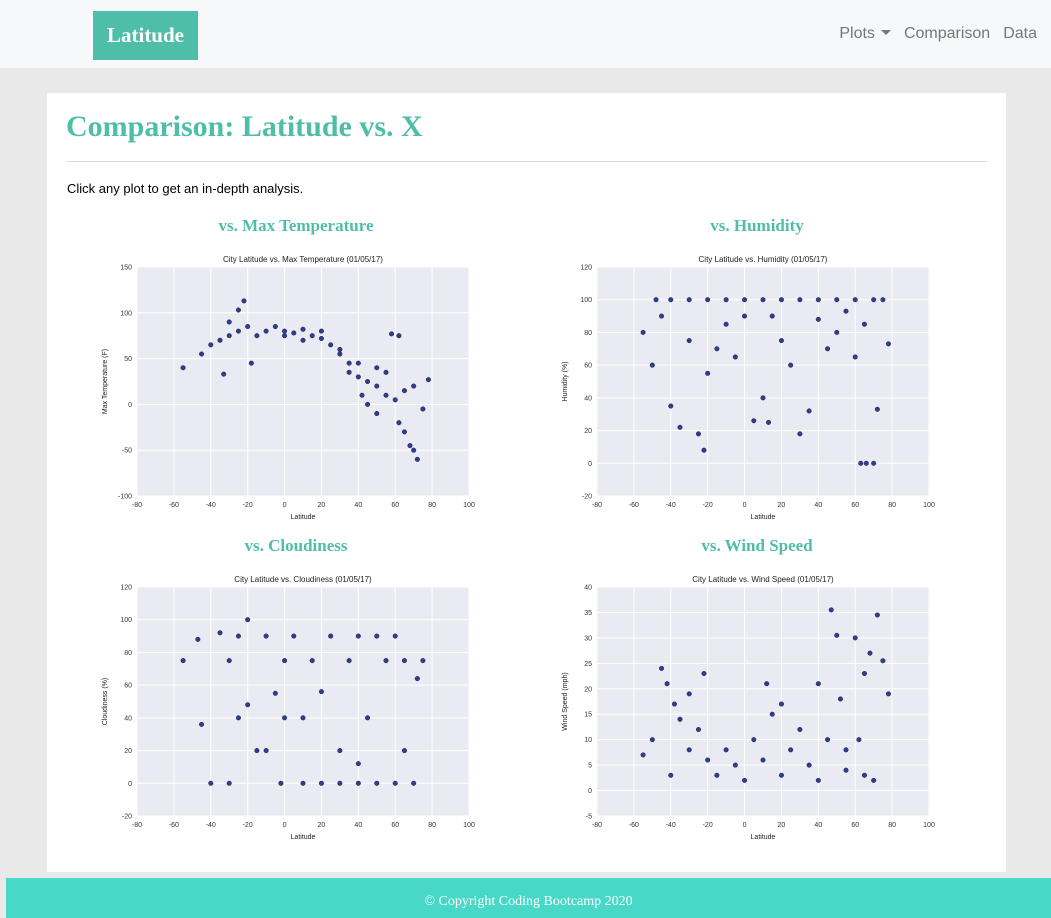  Describe the element at coordinates (1020, 33) in the screenshot. I see `nav-link: Data` at that location.